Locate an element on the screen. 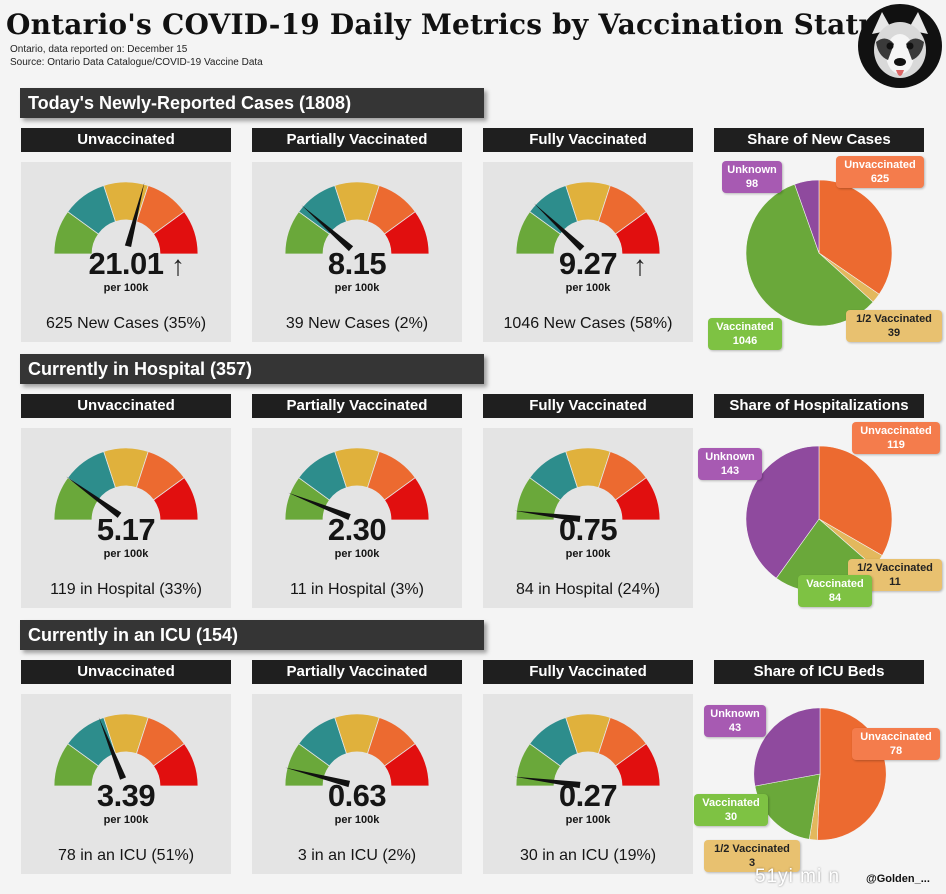 The height and width of the screenshot is (894, 946). callout-vaccinated: Vaccinated 84 is located at coordinates (835, 591).